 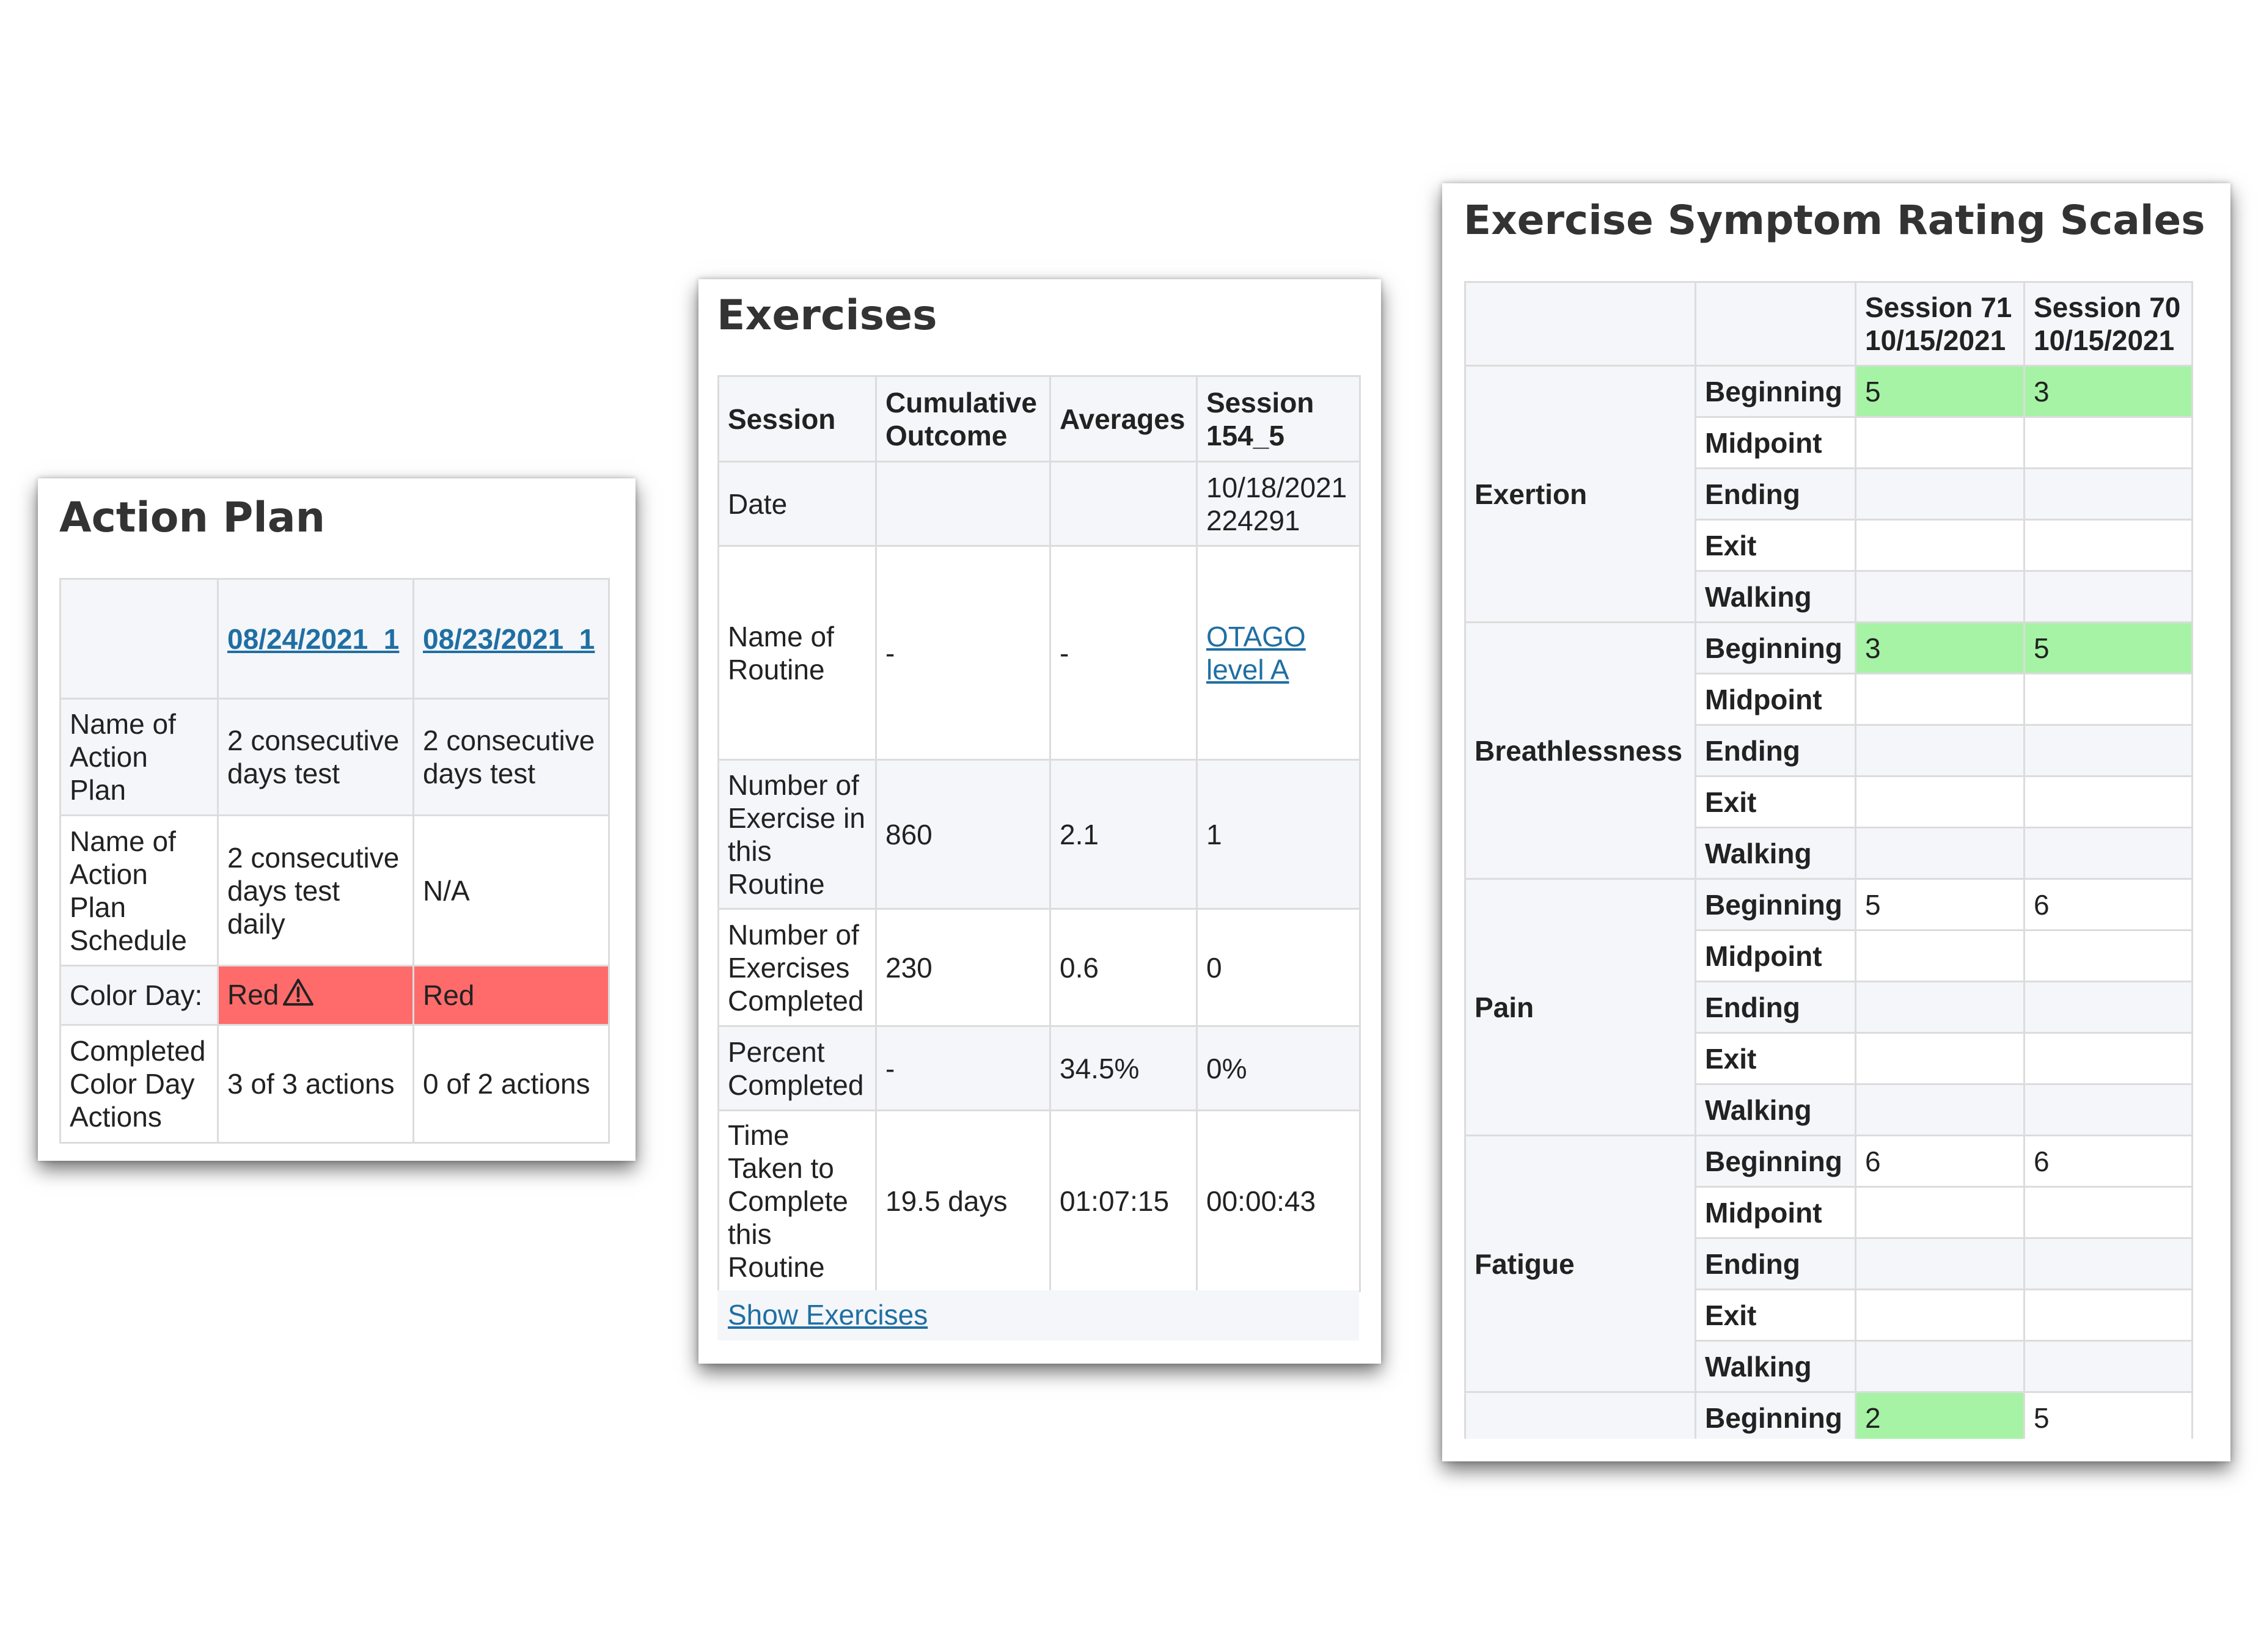 I want to click on action-plan-corner, so click(x=139, y=639).